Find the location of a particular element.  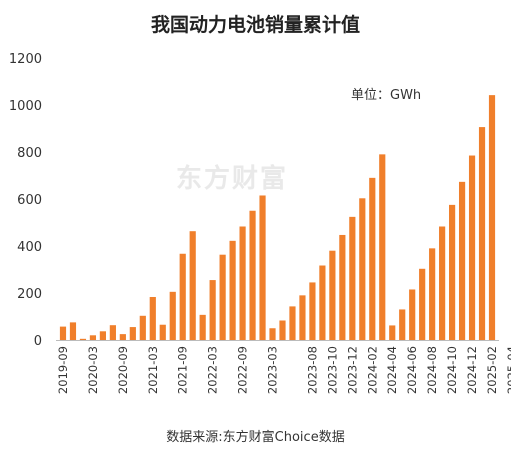

x-tick-label: 2024-12 is located at coordinates (472, 370).